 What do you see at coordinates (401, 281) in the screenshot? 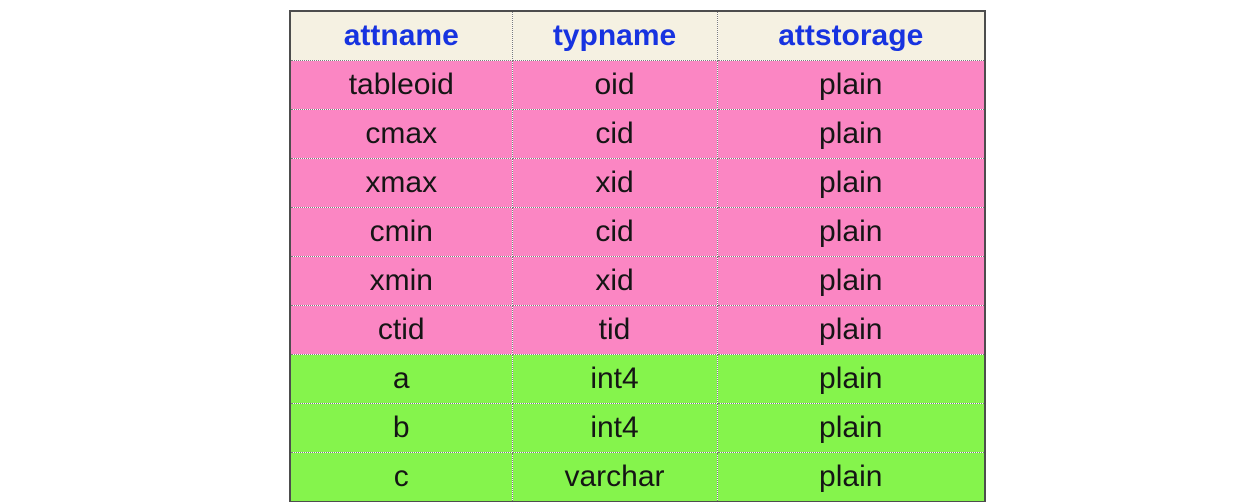
I see `cell-attname: xmin` at bounding box center [401, 281].